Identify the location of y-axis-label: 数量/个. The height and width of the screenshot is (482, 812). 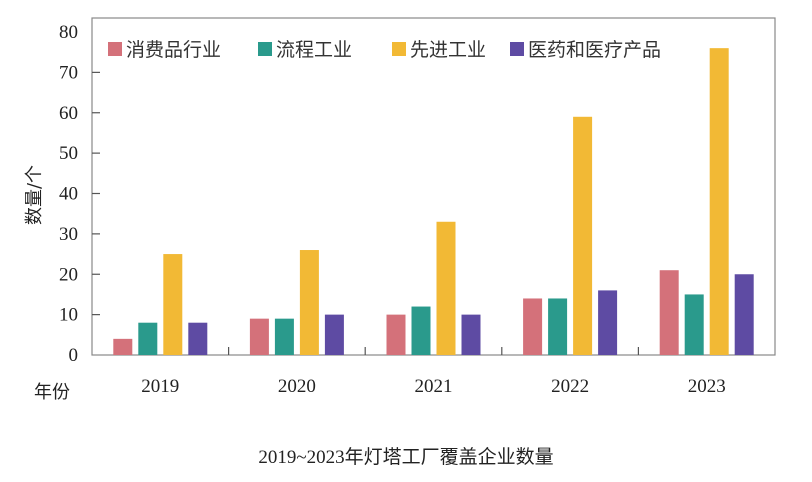
(34, 195).